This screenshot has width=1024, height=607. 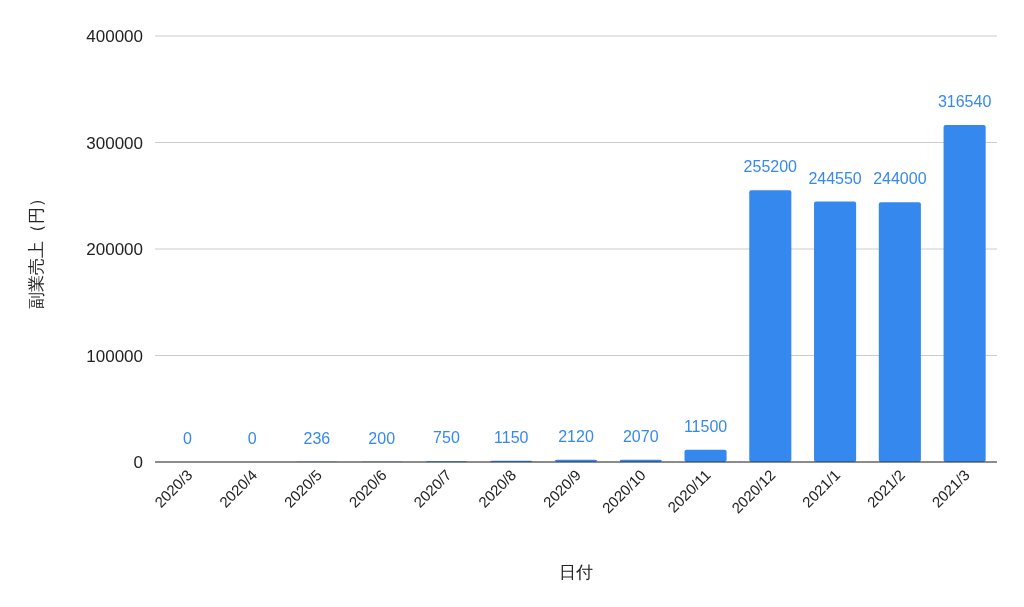 What do you see at coordinates (705, 426) in the screenshot?
I see `data-label: 11500` at bounding box center [705, 426].